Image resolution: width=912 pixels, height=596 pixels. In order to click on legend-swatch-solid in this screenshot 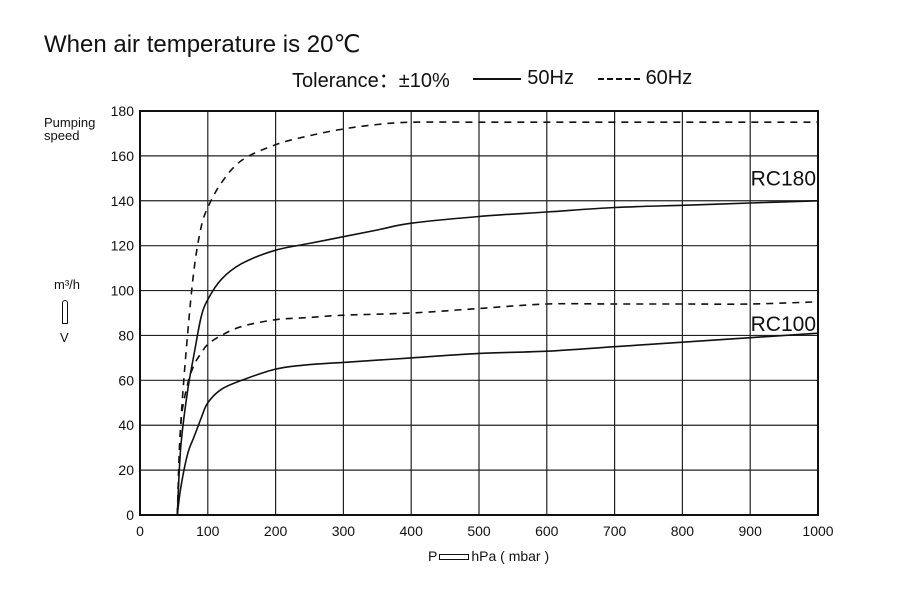, I will do `click(497, 78)`.